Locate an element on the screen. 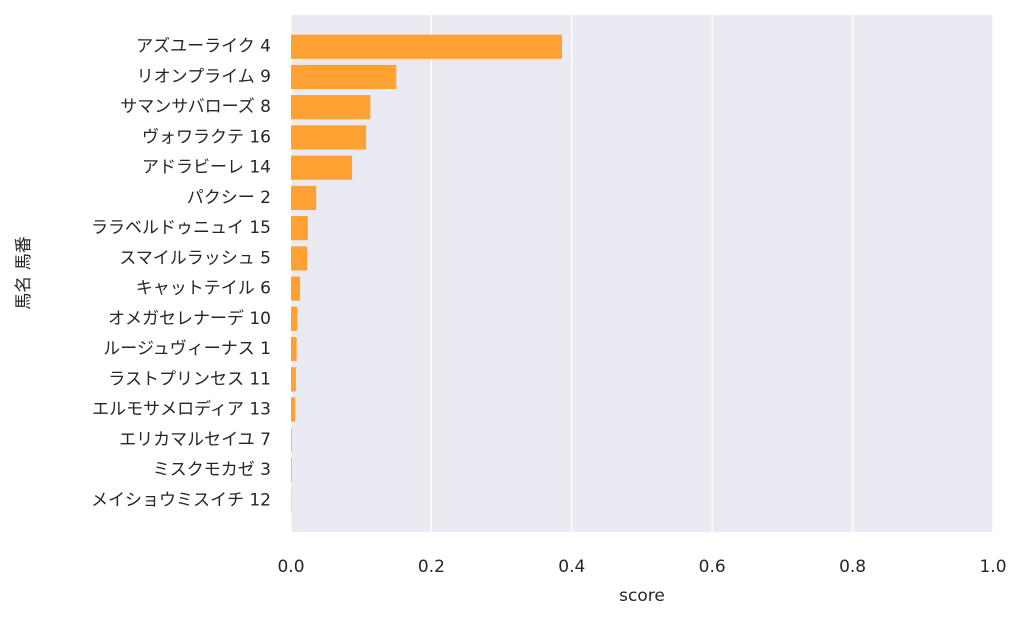 Image resolution: width=1024 pixels, height=620 pixels. y-tick-label: ヴォワラクテ 16 is located at coordinates (206, 137).